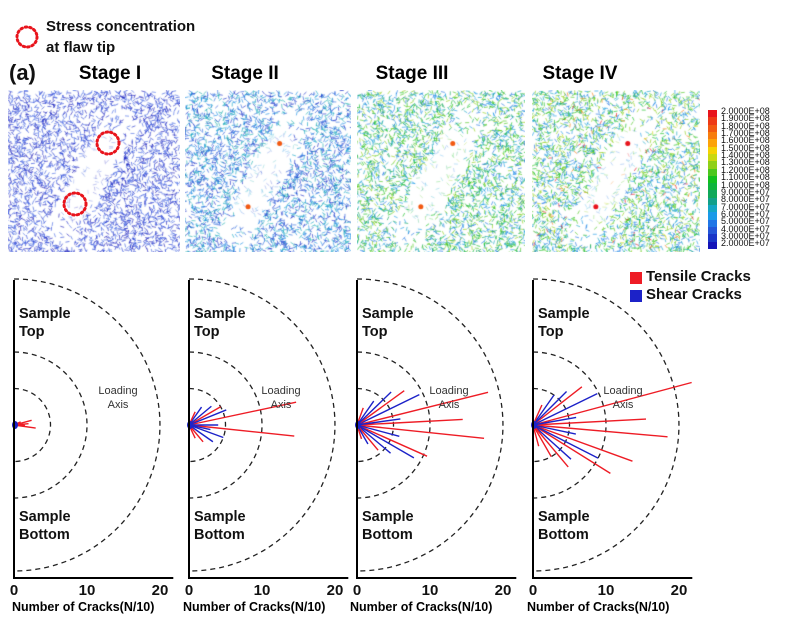  What do you see at coordinates (91, 173) in the screenshot?
I see `flaw-tip-markers` at bounding box center [91, 173].